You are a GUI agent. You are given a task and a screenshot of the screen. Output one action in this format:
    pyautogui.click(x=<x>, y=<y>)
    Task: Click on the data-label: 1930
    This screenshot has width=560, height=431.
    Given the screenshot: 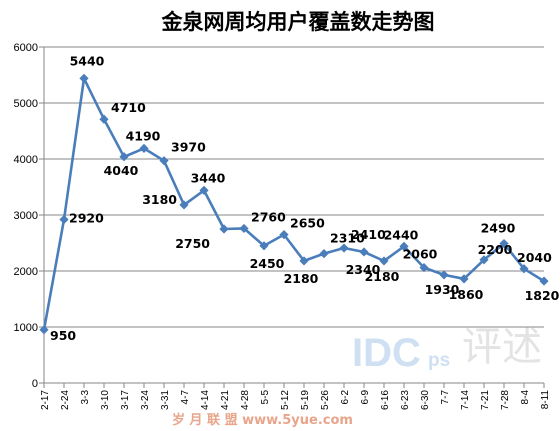 What is the action you would take?
    pyautogui.click(x=442, y=289)
    